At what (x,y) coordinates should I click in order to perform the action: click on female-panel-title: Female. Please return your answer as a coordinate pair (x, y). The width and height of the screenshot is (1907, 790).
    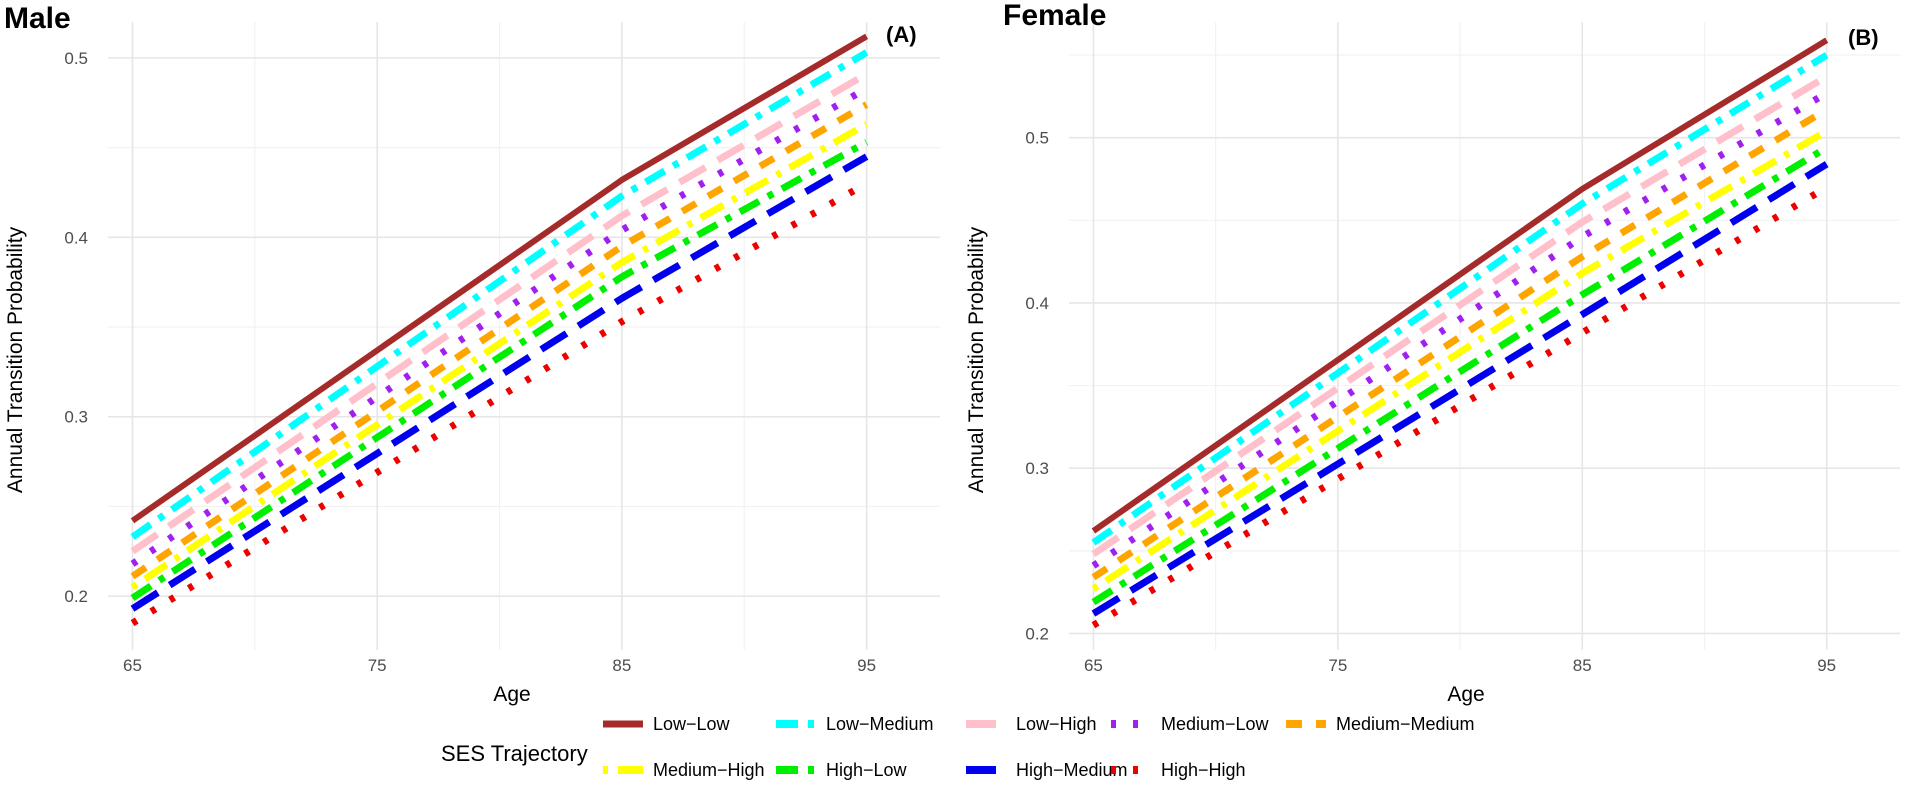
    Looking at the image, I should click on (1054, 16).